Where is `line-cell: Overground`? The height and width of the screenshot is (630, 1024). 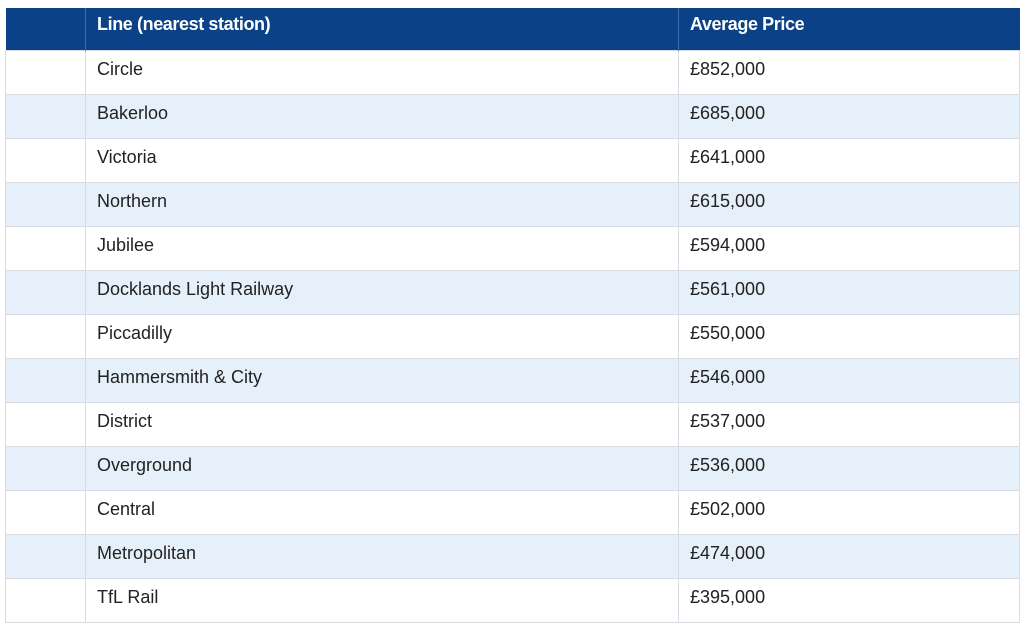
line-cell: Overground is located at coordinates (382, 468).